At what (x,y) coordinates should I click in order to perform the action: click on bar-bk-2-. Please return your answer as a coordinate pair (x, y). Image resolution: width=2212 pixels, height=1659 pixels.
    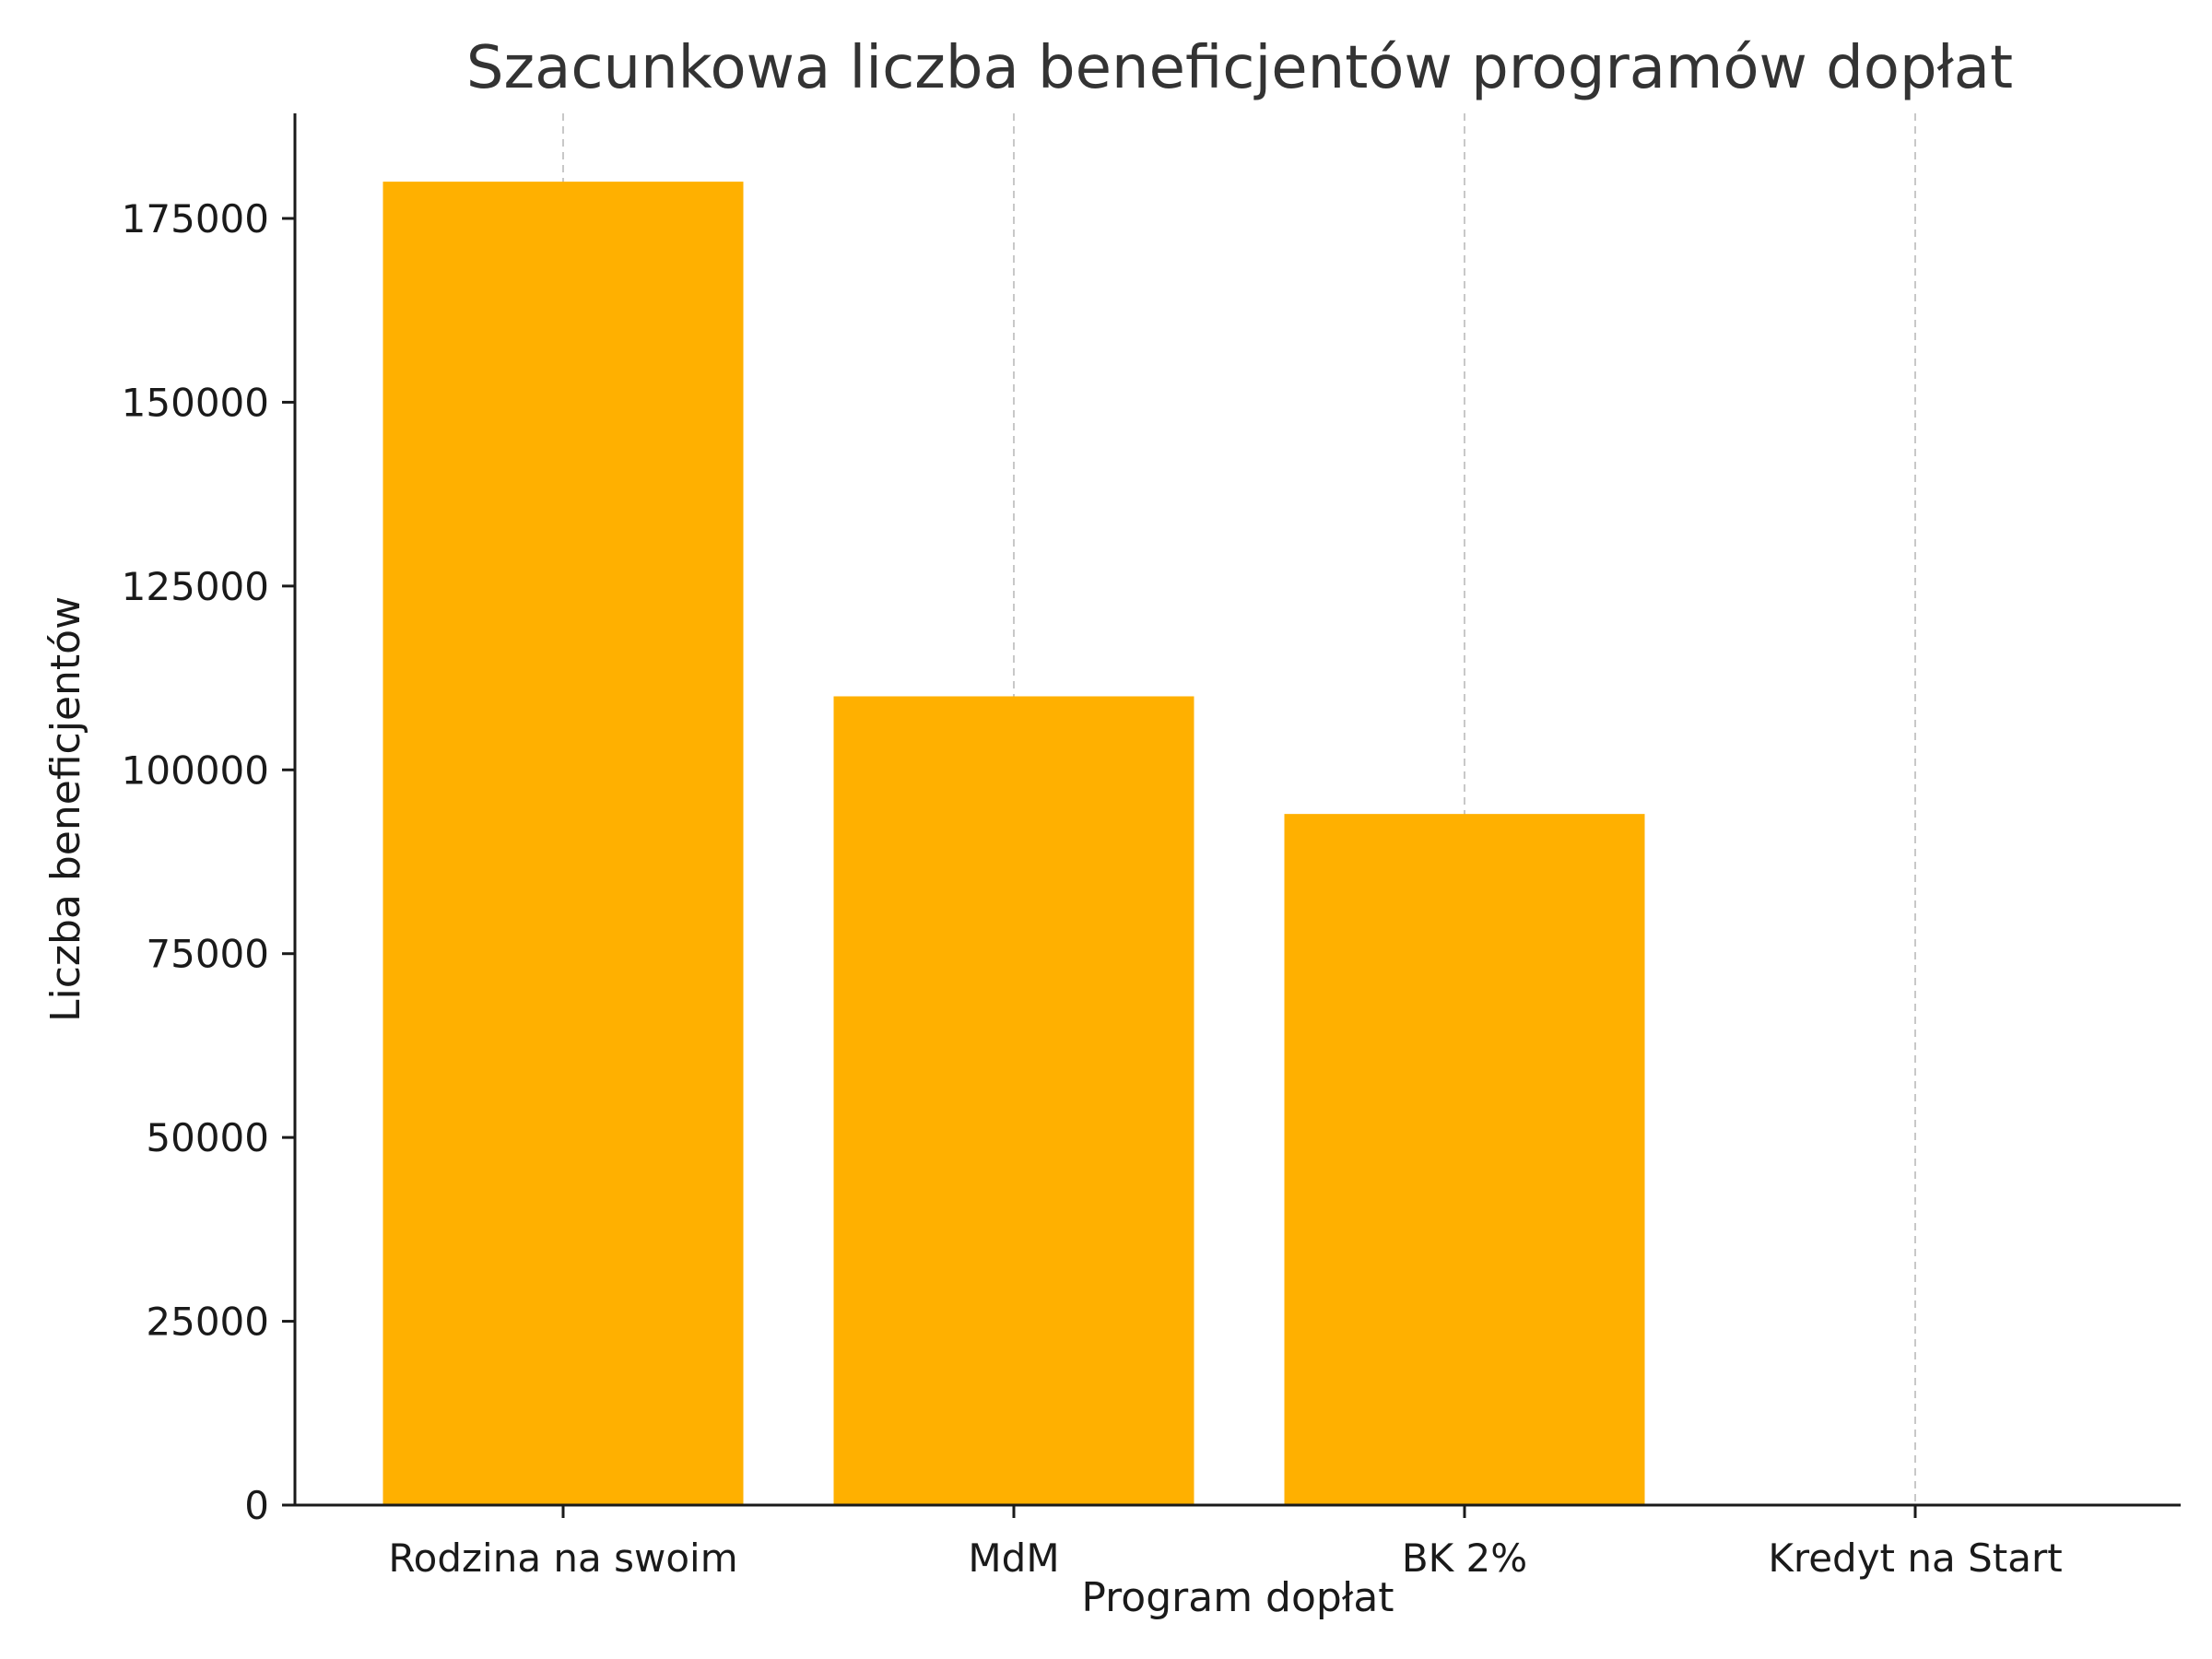
    Looking at the image, I should click on (1464, 1159).